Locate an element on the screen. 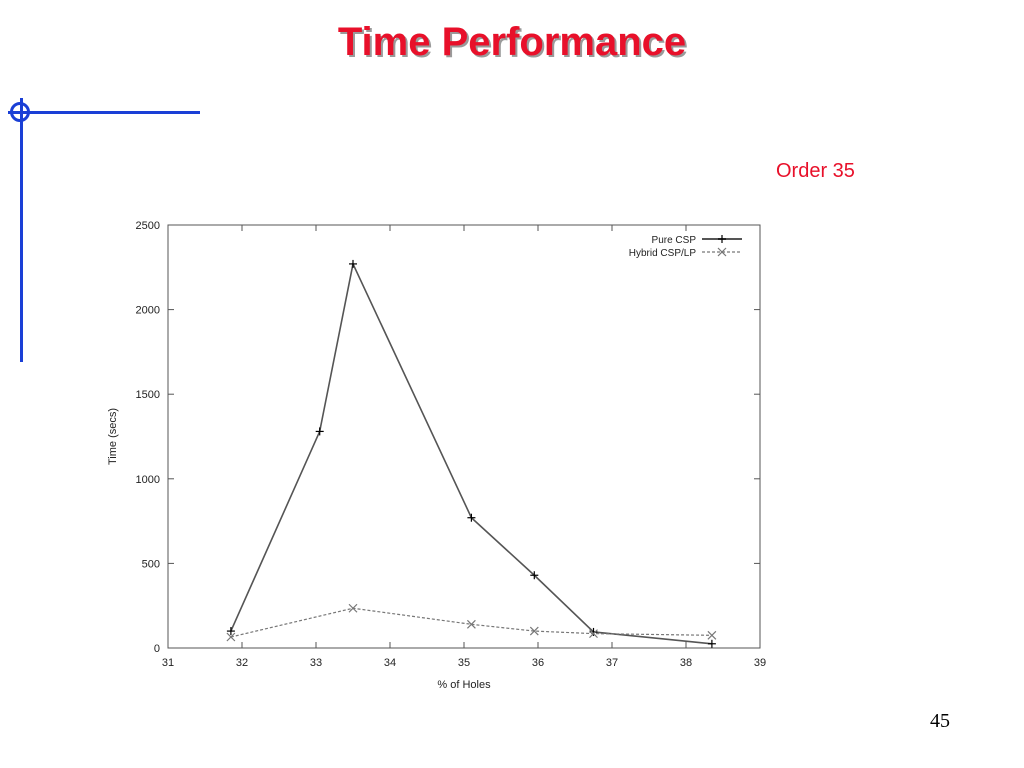  x-tick-label: 33 is located at coordinates (316, 663).